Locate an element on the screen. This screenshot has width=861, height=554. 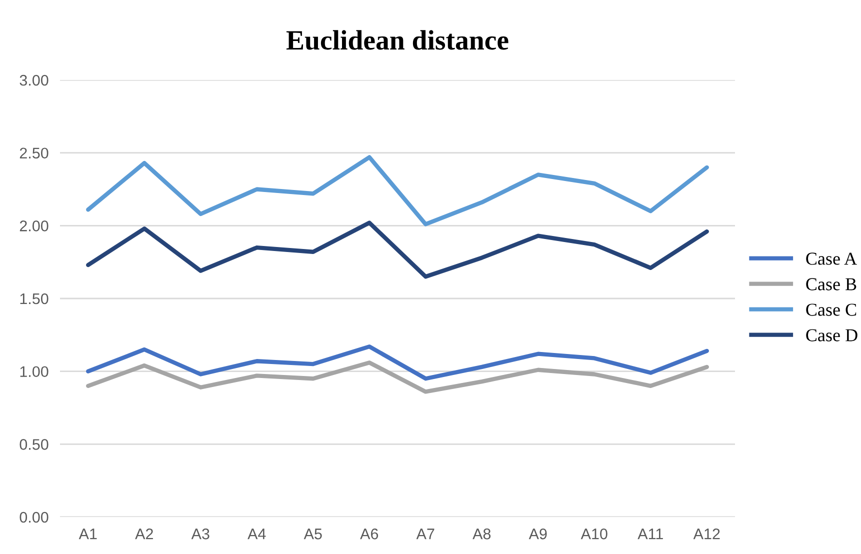
x-tick-label: A11 is located at coordinates (650, 534).